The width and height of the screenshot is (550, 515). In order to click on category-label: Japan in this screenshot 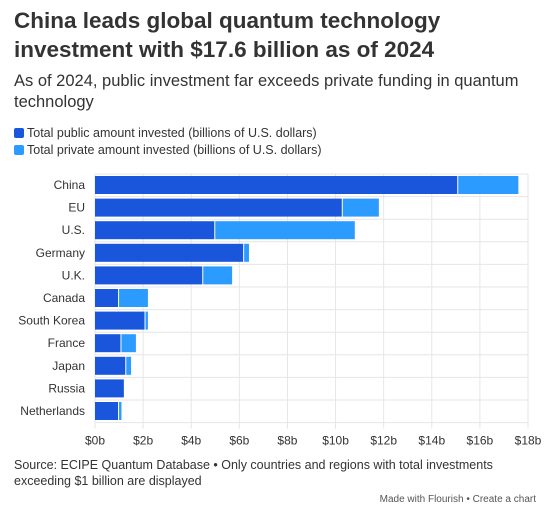, I will do `click(68, 366)`.